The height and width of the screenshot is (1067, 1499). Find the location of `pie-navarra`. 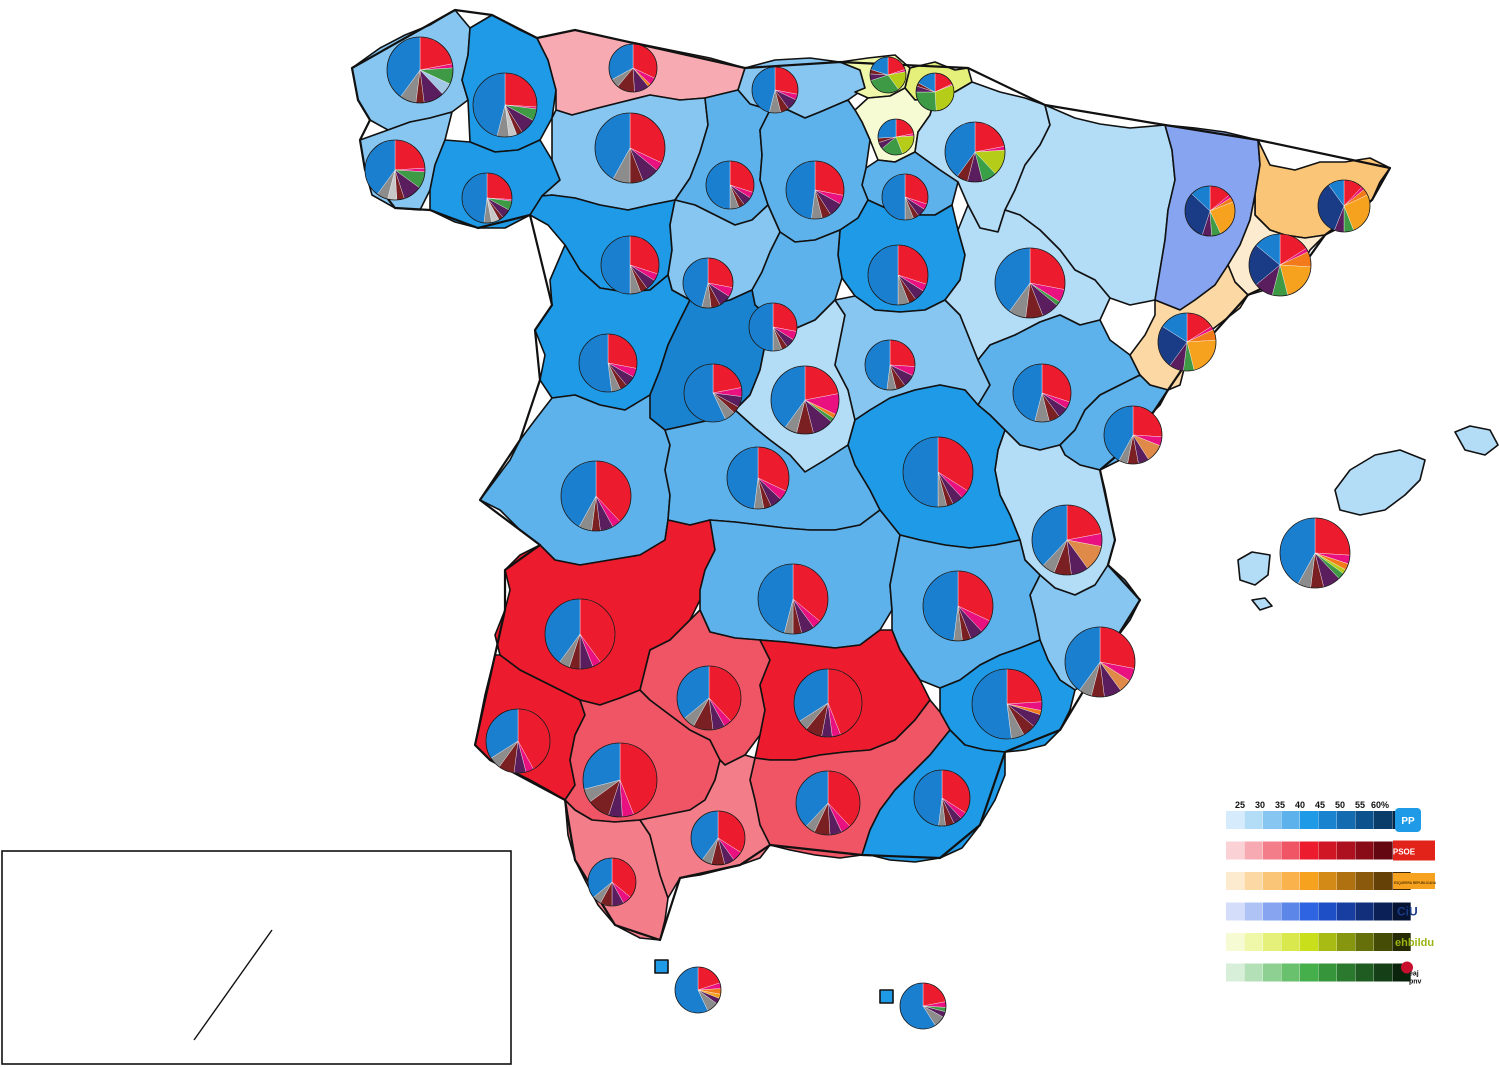

pie-navarra is located at coordinates (975, 152).